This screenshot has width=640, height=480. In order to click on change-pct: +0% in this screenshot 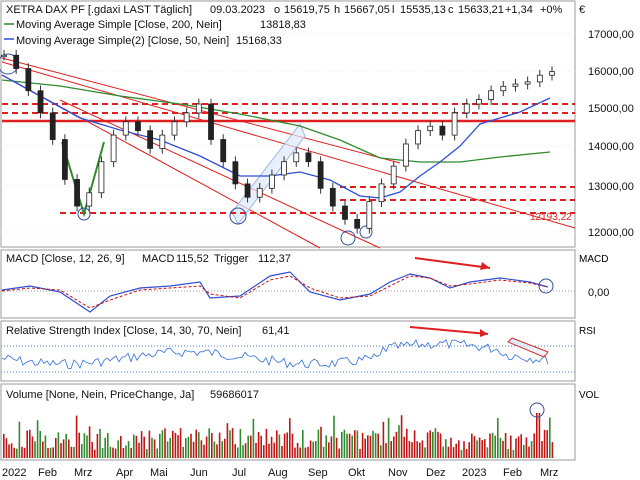, I will do `click(551, 10)`.